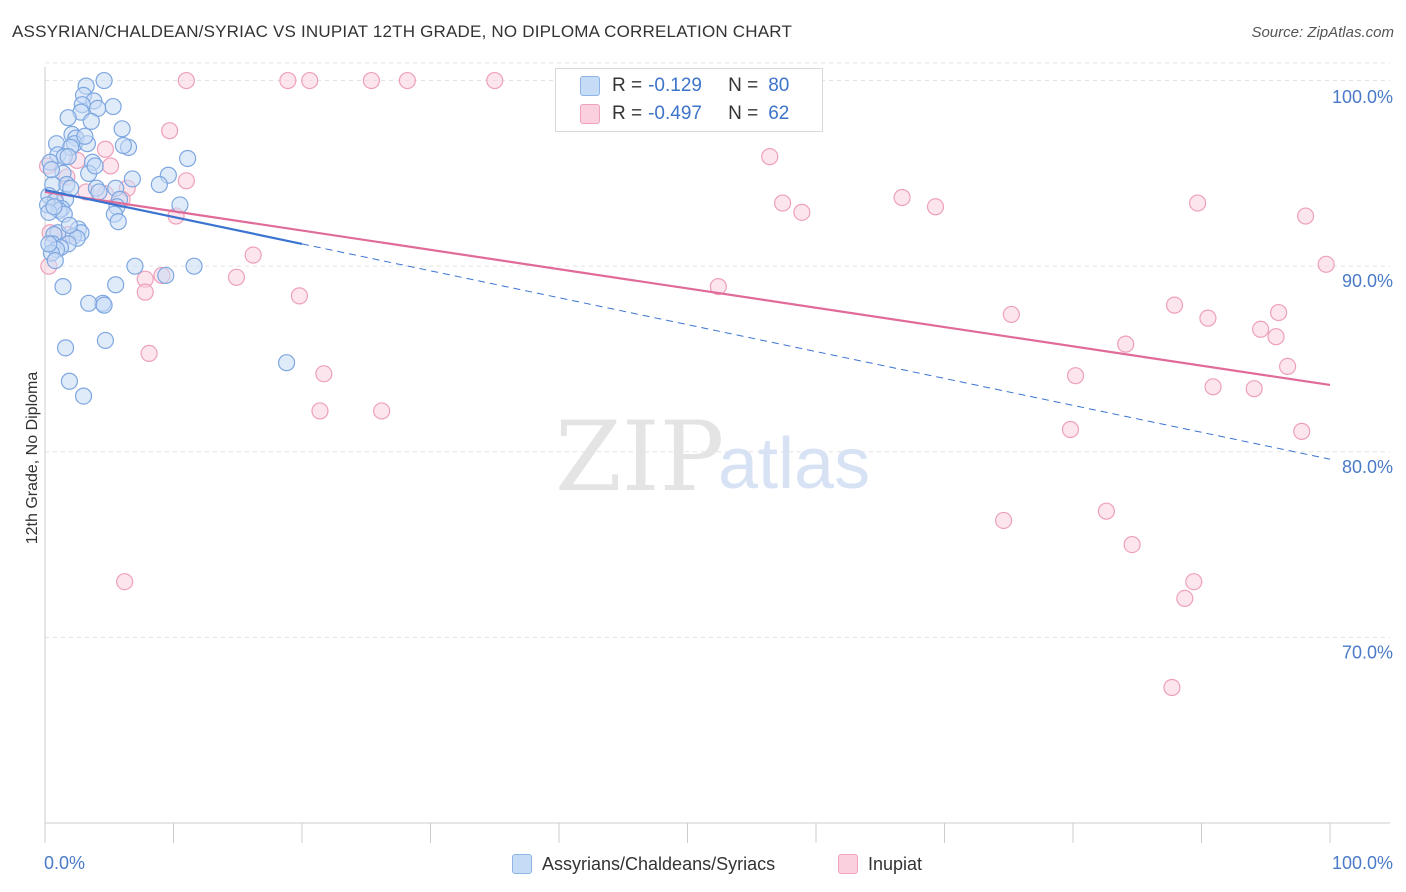  What do you see at coordinates (848, 864) in the screenshot?
I see `bottom-legend-swatch-inupiat` at bounding box center [848, 864].